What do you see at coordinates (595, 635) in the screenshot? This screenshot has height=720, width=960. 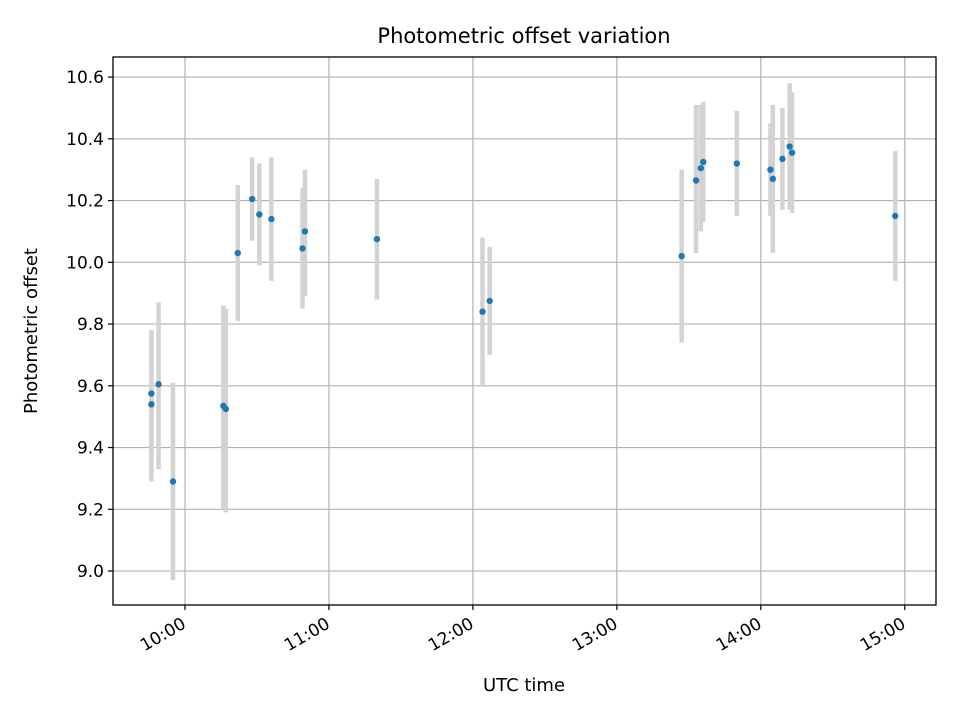 I see `x-tick-label: 13:00` at bounding box center [595, 635].